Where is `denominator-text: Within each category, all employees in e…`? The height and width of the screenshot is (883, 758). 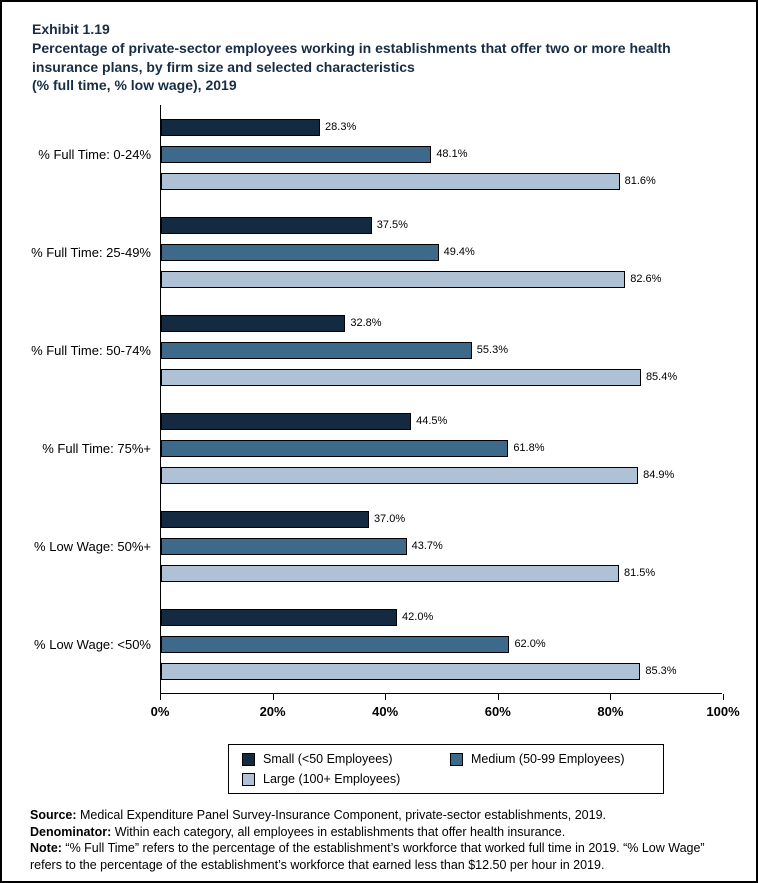
denominator-text: Within each category, all employees in e… is located at coordinates (338, 831).